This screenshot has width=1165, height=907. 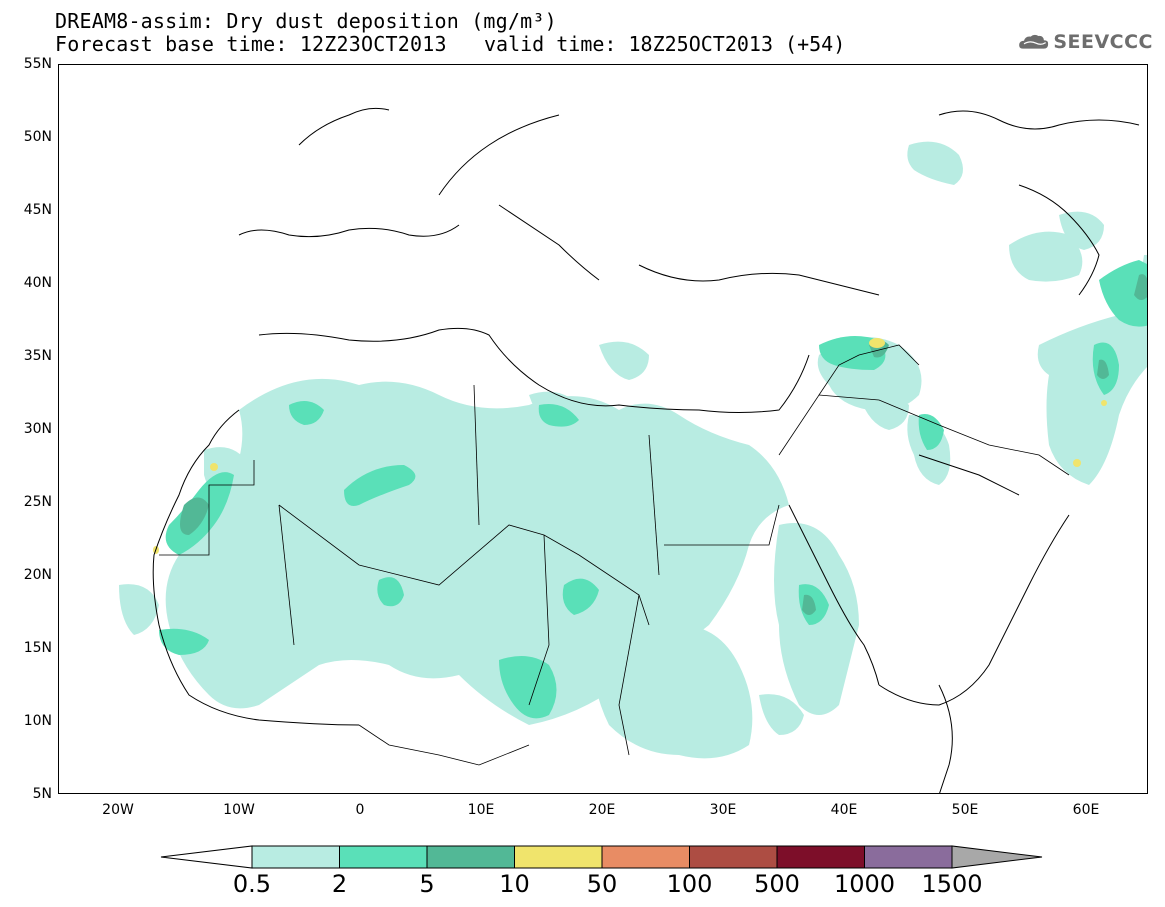 I want to click on colorbar-tick-label: 5, so click(x=427, y=884).